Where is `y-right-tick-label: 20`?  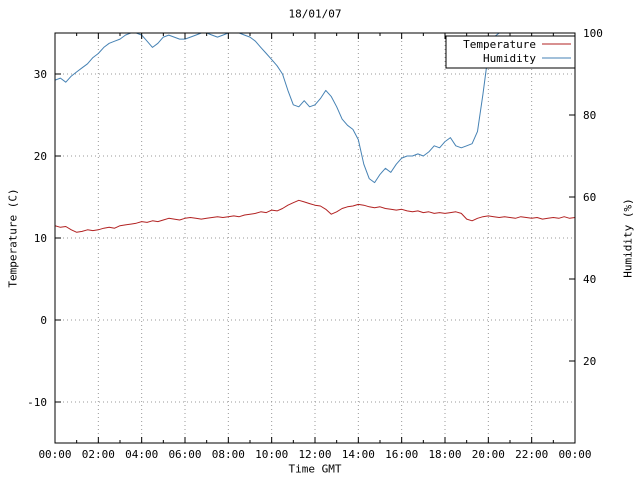 y-right-tick-label: 20 is located at coordinates (589, 361).